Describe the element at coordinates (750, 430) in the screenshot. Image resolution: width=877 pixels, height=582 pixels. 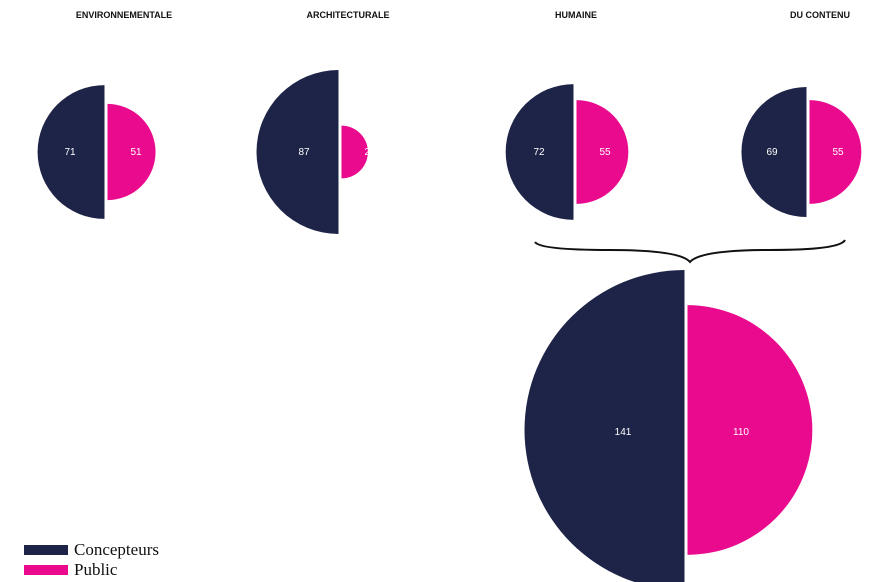
I see `half-public-total` at that location.